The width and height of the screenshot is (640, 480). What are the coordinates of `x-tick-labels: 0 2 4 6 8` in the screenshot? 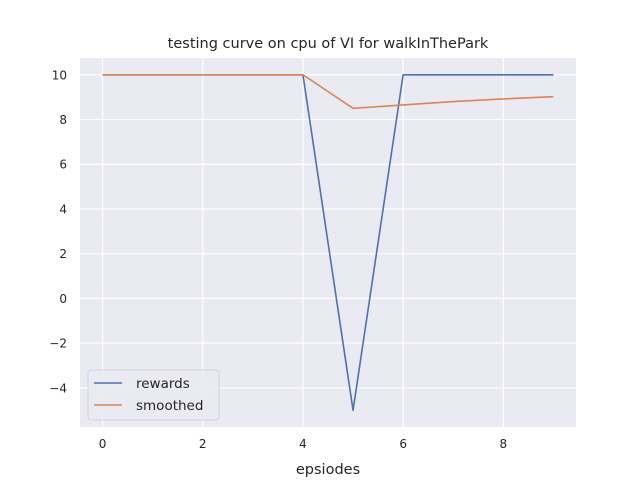 It's located at (303, 444).